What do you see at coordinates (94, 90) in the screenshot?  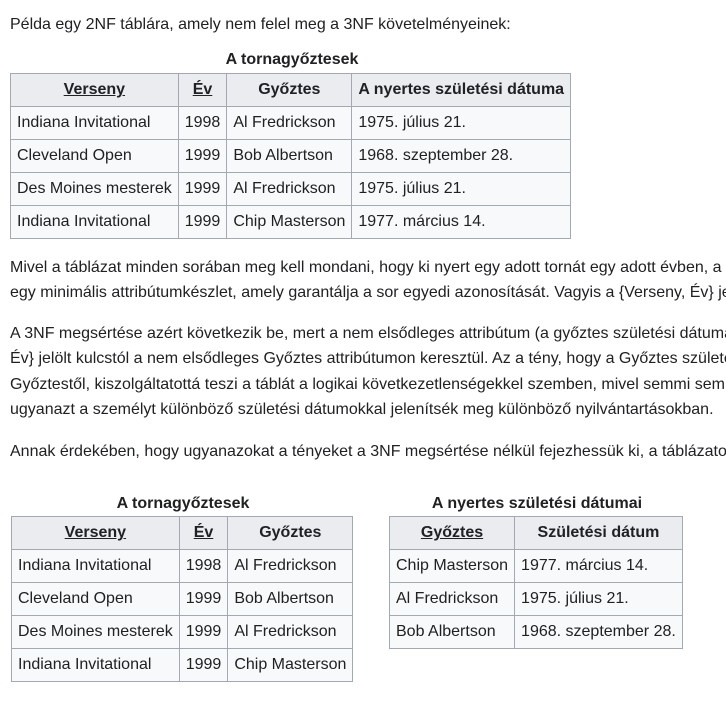 I see `table1-header-verseny: Verseny` at bounding box center [94, 90].